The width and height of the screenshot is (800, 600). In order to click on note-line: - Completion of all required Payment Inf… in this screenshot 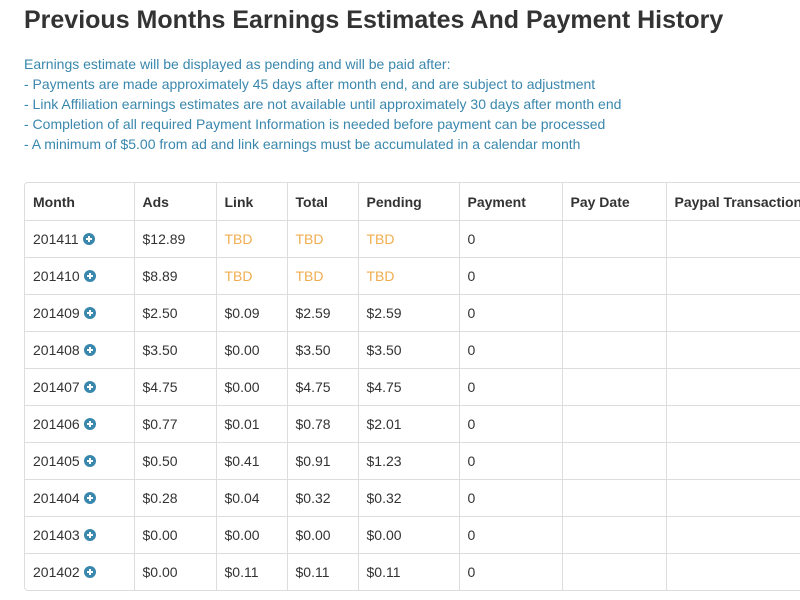, I will do `click(315, 124)`.